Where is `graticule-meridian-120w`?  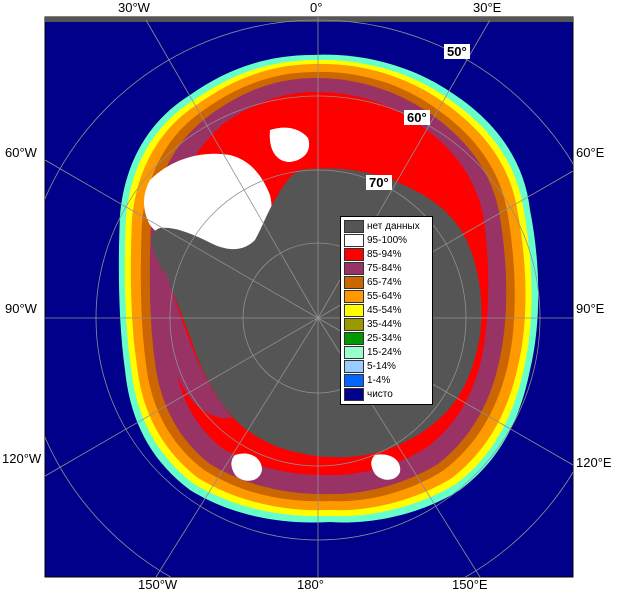
graticule-meridian-120w is located at coordinates (182, 397).